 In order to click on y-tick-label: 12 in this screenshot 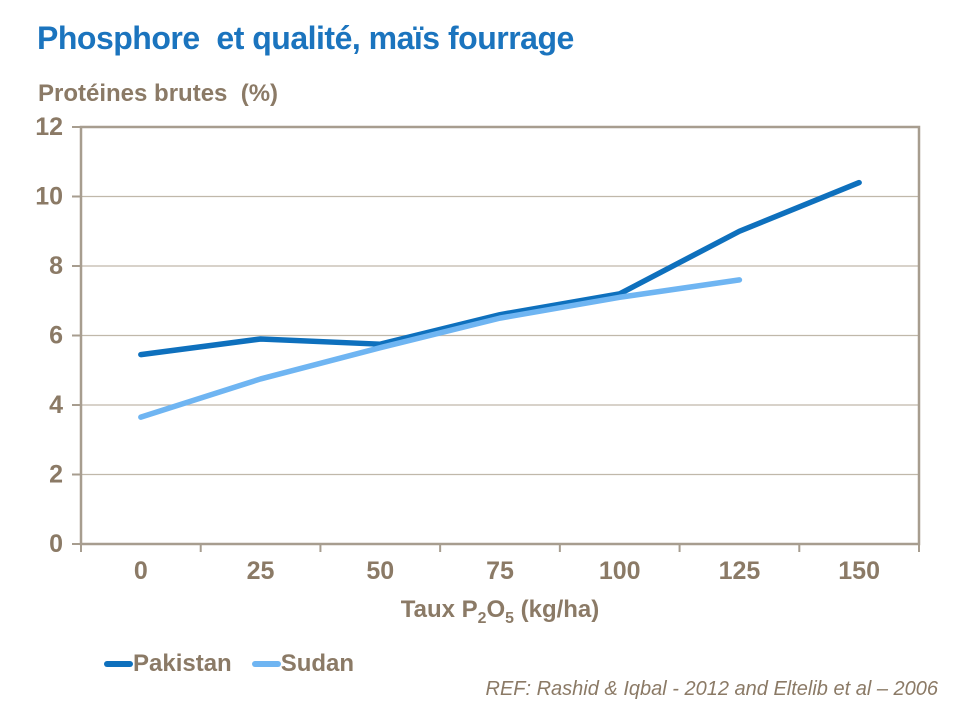, I will do `click(49, 127)`.